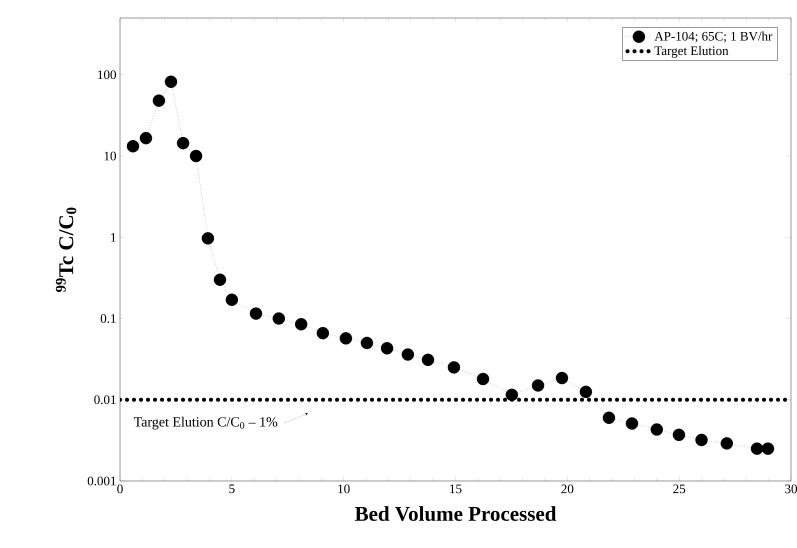  Describe the element at coordinates (105, 399) in the screenshot. I see `y-tick-label: 0.01` at that location.